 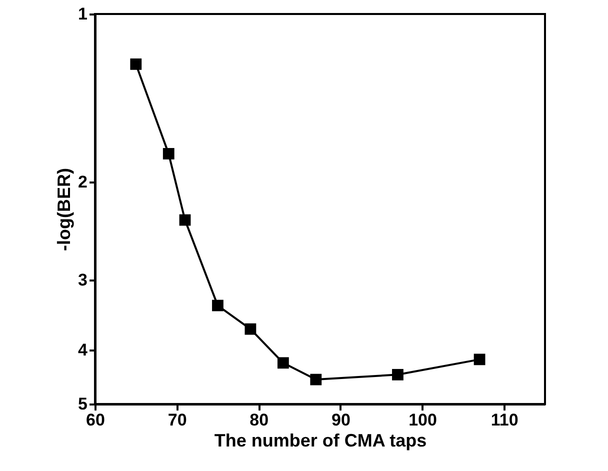 What do you see at coordinates (64, 209) in the screenshot?
I see `y-axis-title: -log(BER)` at bounding box center [64, 209].